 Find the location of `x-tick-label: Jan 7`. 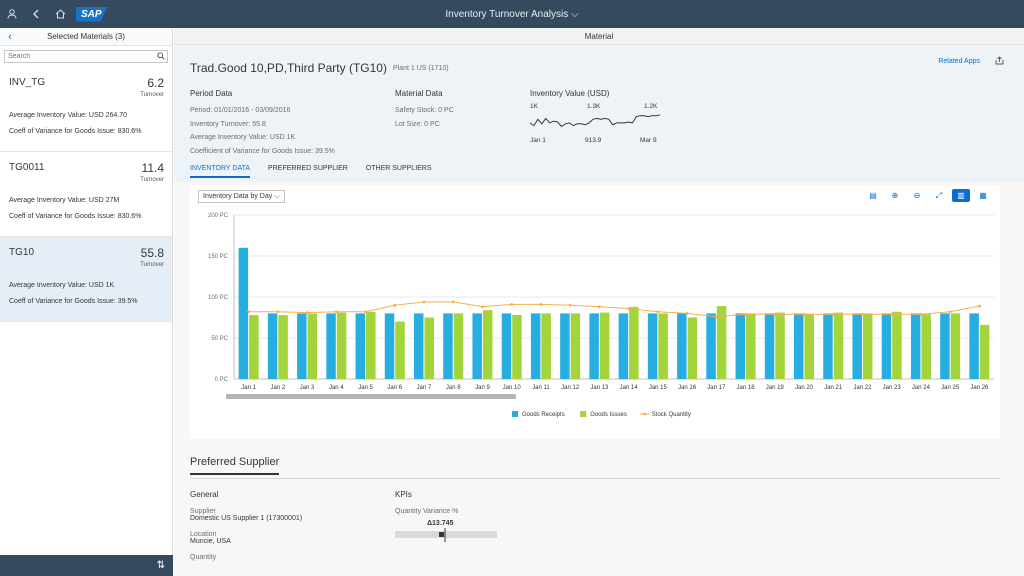

x-tick-label: Jan 7 is located at coordinates (424, 388).